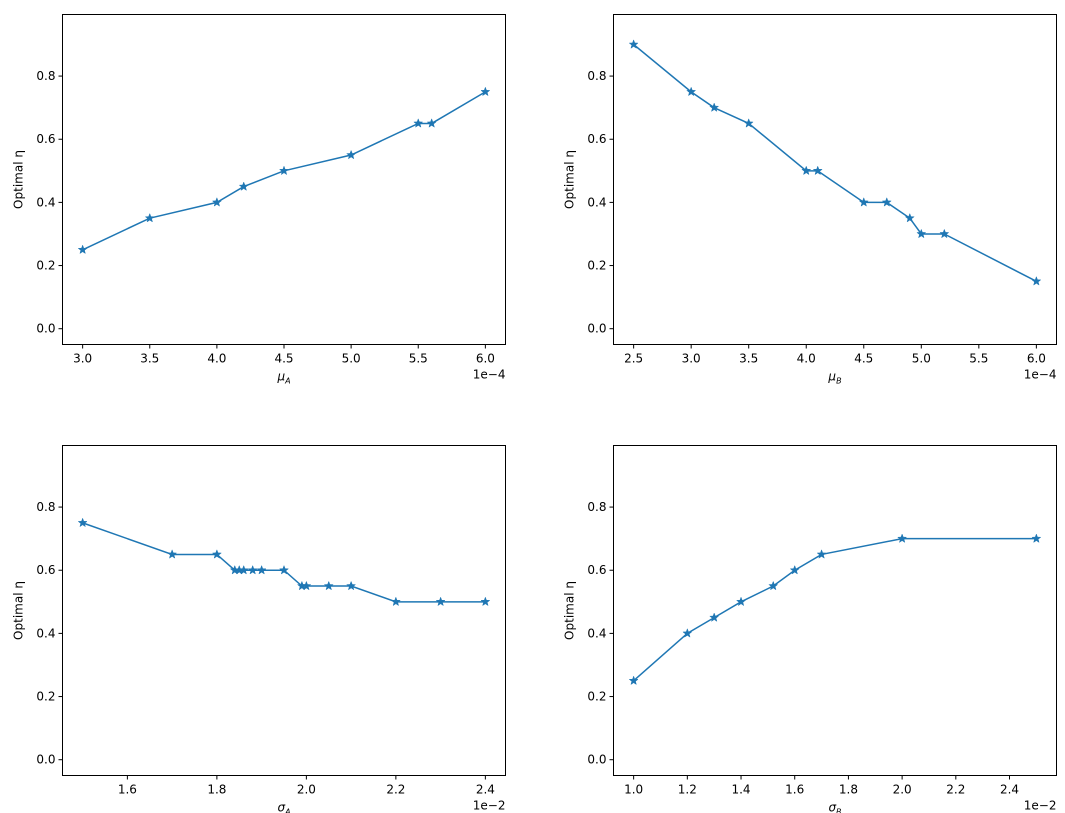 Image resolution: width=1065 pixels, height=813 pixels. I want to click on x-offset-text: 1e−2, so click(489, 806).